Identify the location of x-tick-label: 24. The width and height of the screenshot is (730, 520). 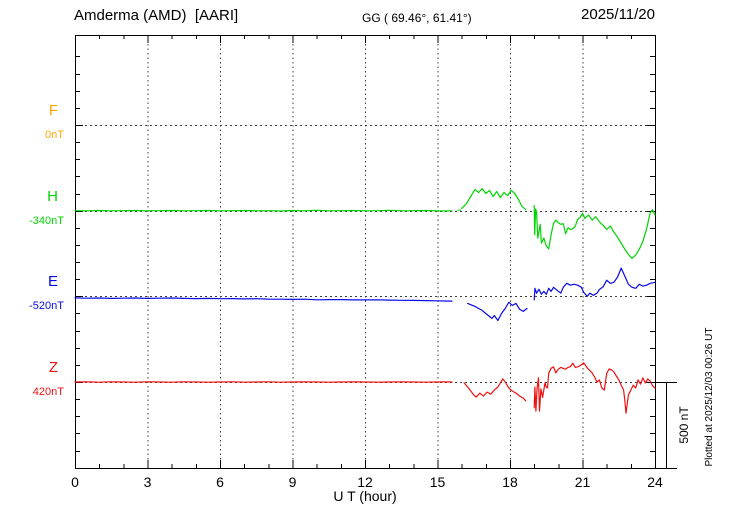
(655, 482).